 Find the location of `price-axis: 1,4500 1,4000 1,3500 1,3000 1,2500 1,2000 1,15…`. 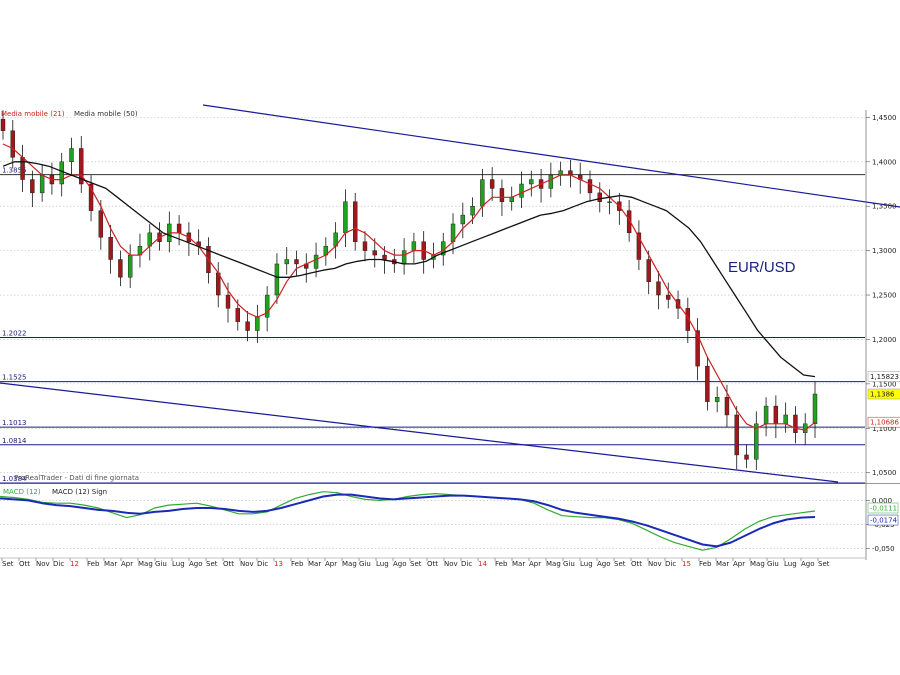

price-axis: 1,4500 1,4000 1,3500 1,3000 1,2500 1,2000 1,15… is located at coordinates (881, 335).